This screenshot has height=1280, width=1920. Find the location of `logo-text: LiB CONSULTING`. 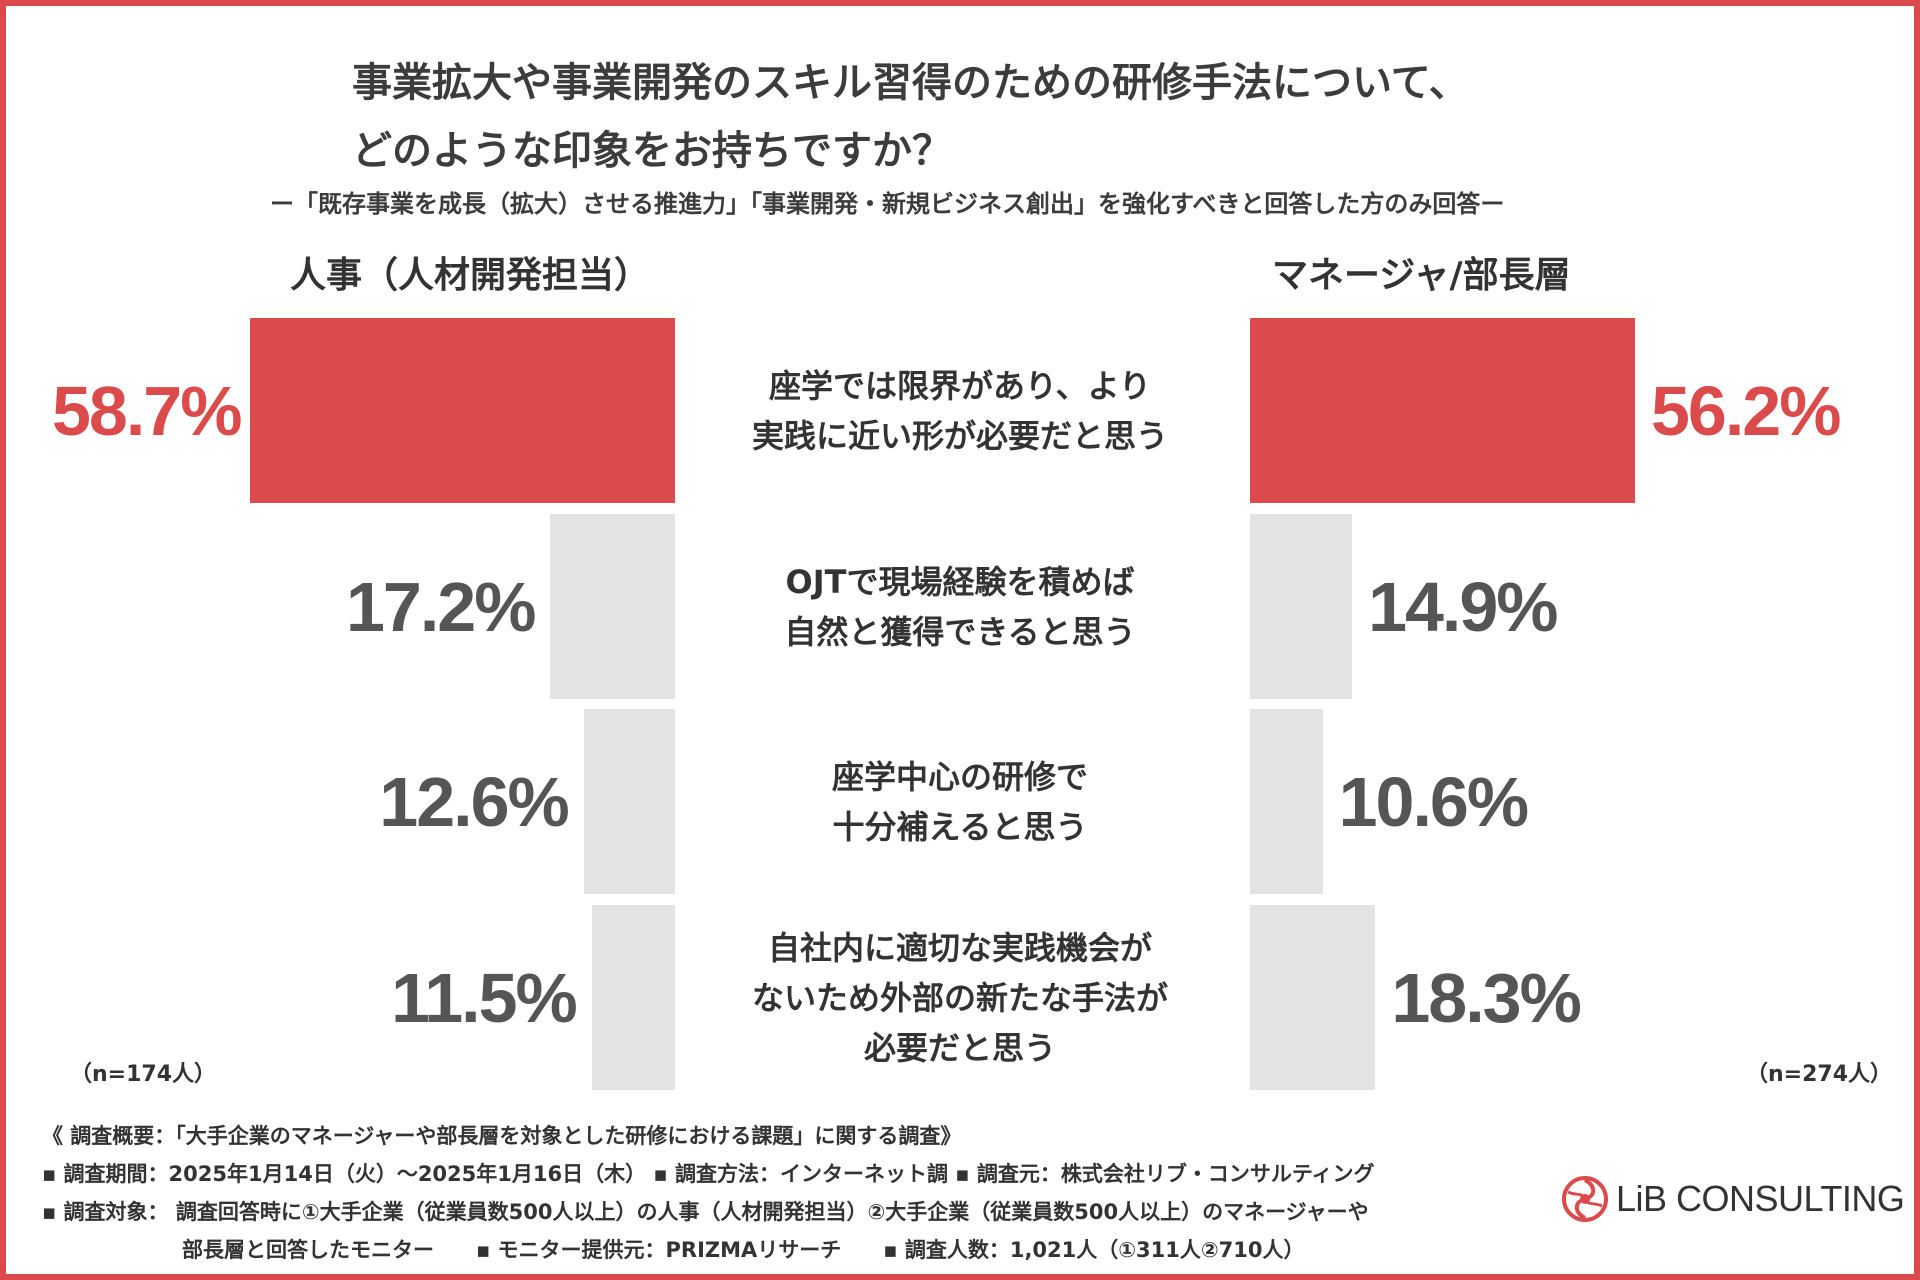

logo-text: LiB CONSULTING is located at coordinates (1760, 1198).